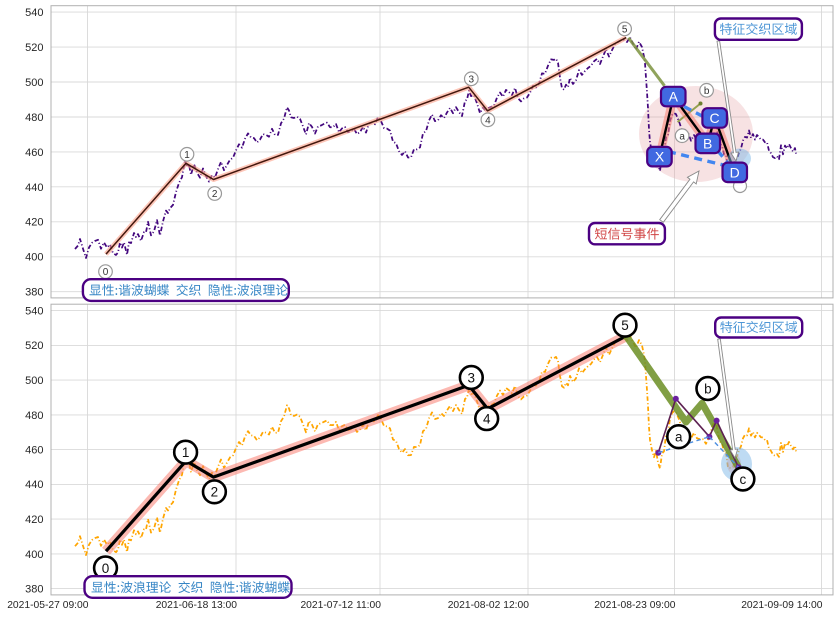 The height and width of the screenshot is (622, 839). I want to click on svg-text: 2021-09-09 14:00, so click(782, 605).